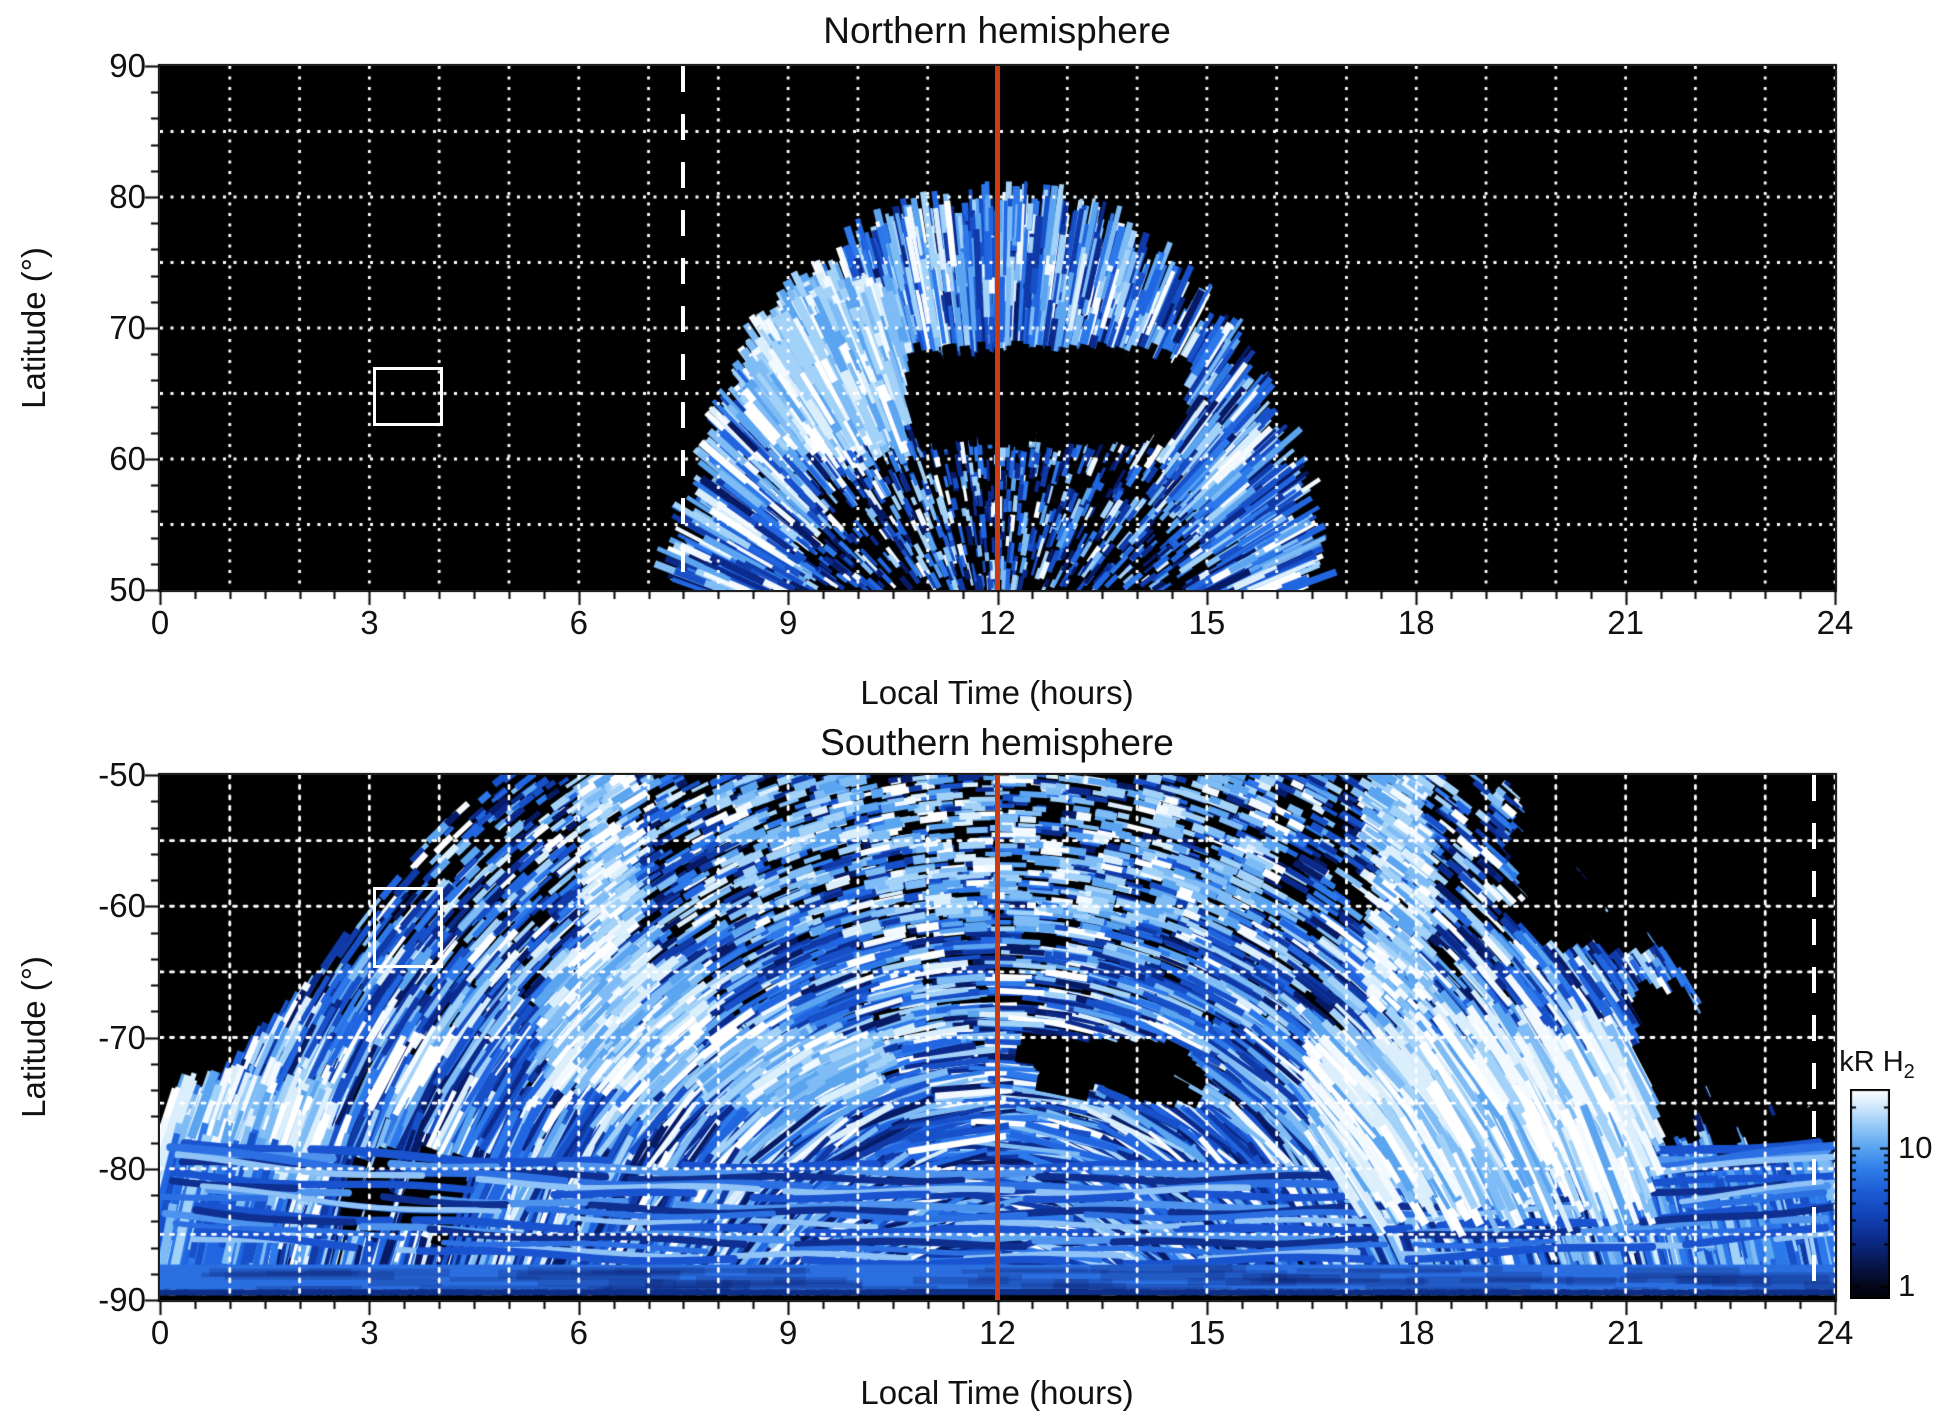  I want to click on south-dashed-reference-line, so click(1814, 1037).